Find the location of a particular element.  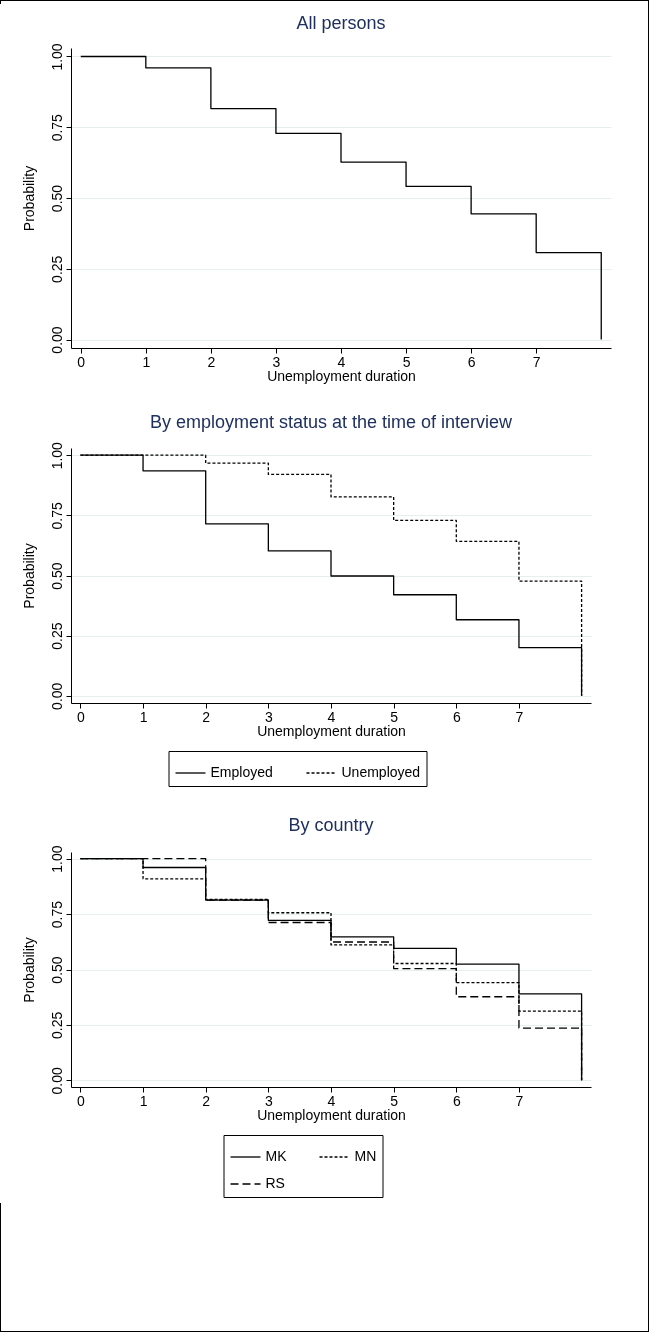

legend-label: MK is located at coordinates (276, 1156).